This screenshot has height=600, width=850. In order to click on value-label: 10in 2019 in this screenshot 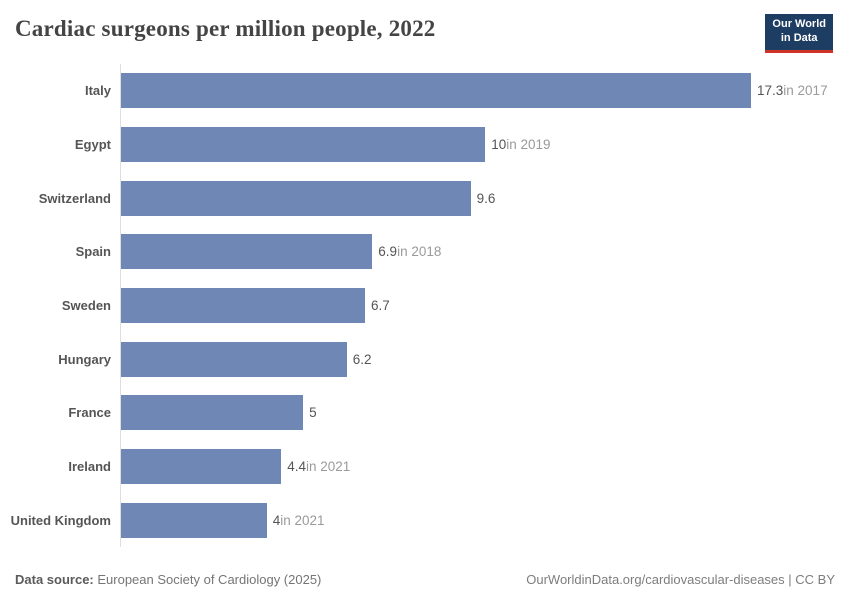, I will do `click(520, 144)`.